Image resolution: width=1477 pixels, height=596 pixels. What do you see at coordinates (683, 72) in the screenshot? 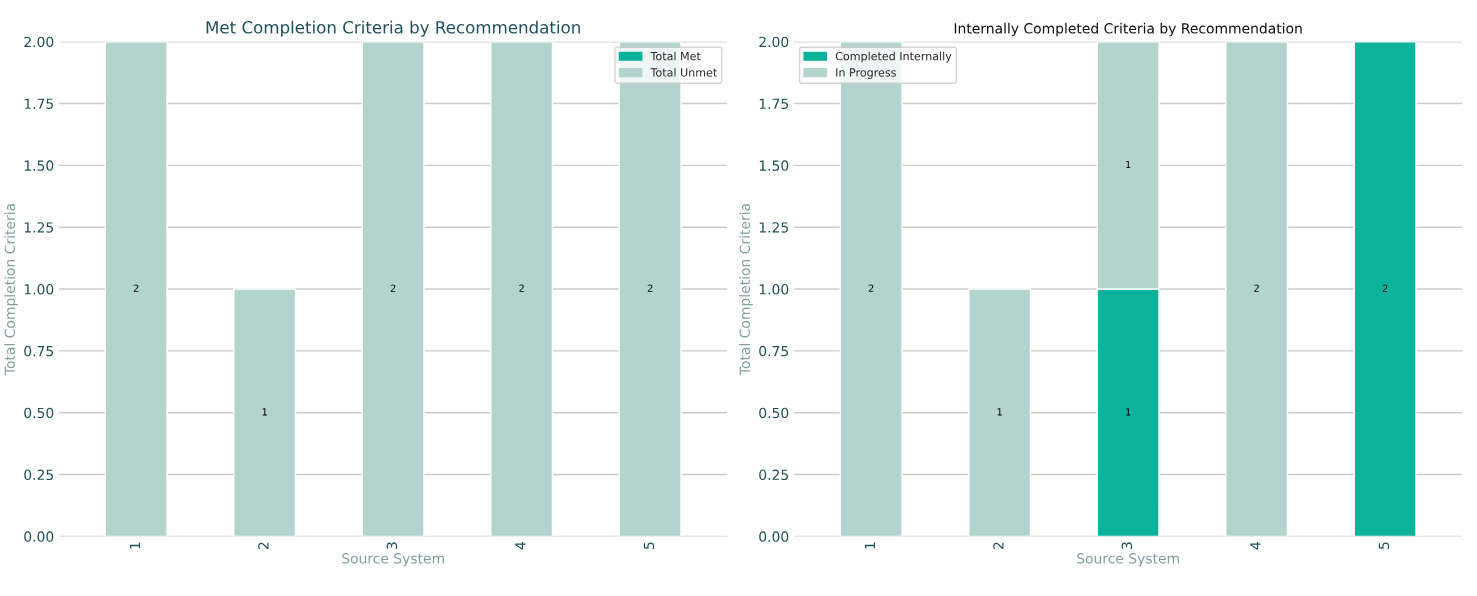
I see `legend-label: Total Unmet` at bounding box center [683, 72].